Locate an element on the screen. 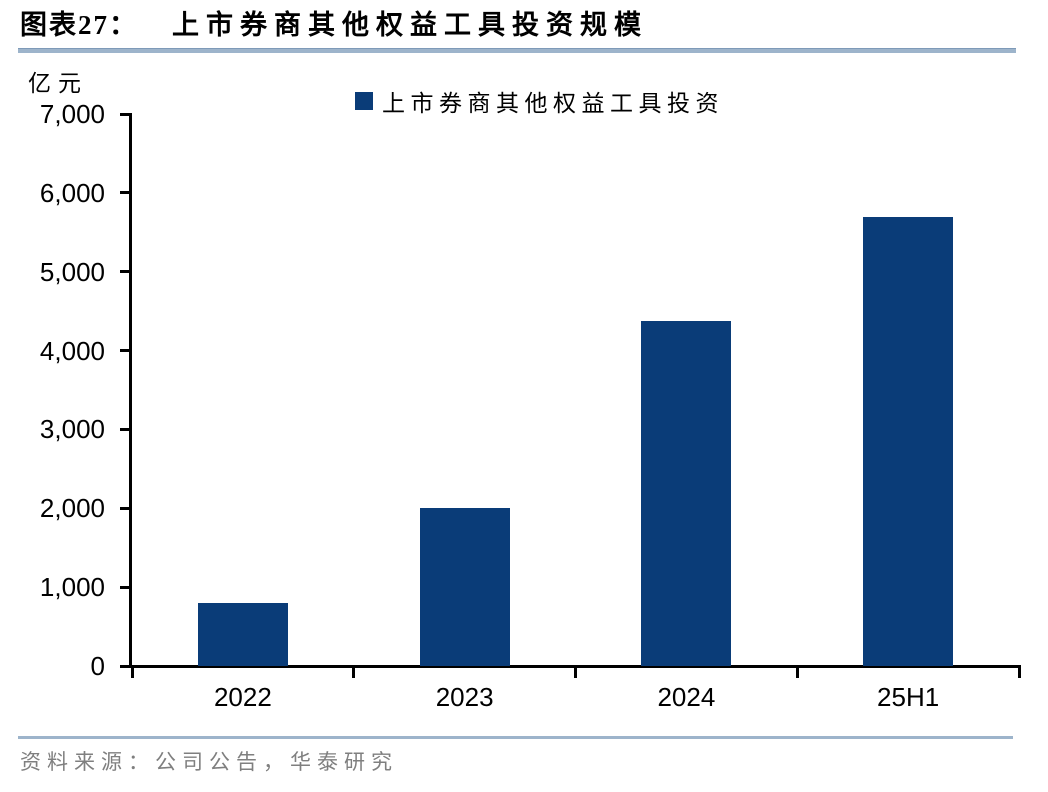  y-tick-label: 1,000 is located at coordinates (72, 587).